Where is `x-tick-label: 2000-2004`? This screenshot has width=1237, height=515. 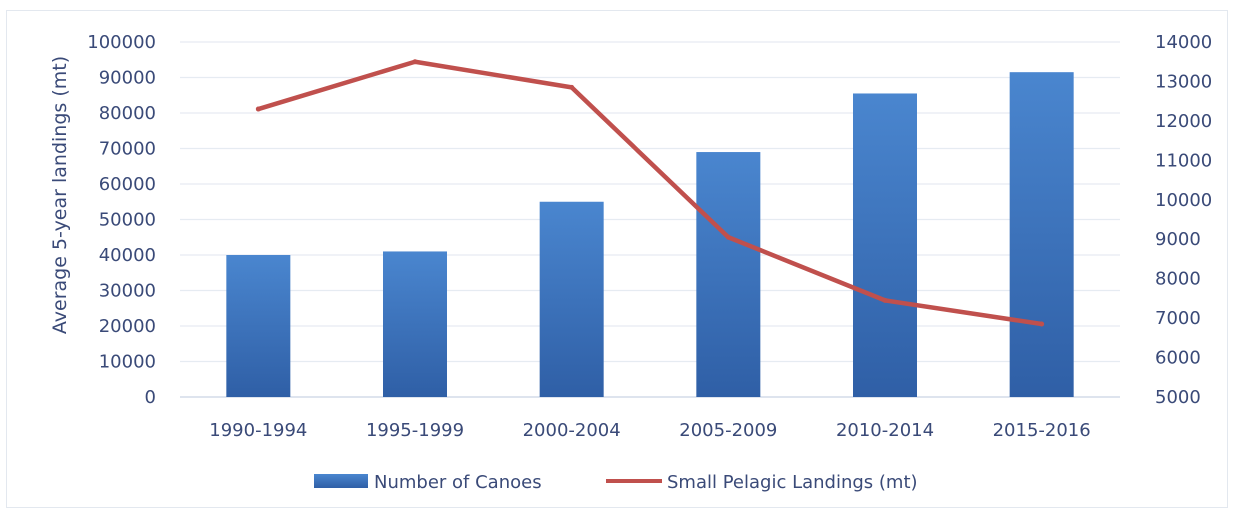
x-tick-label: 2000-2004 is located at coordinates (572, 430).